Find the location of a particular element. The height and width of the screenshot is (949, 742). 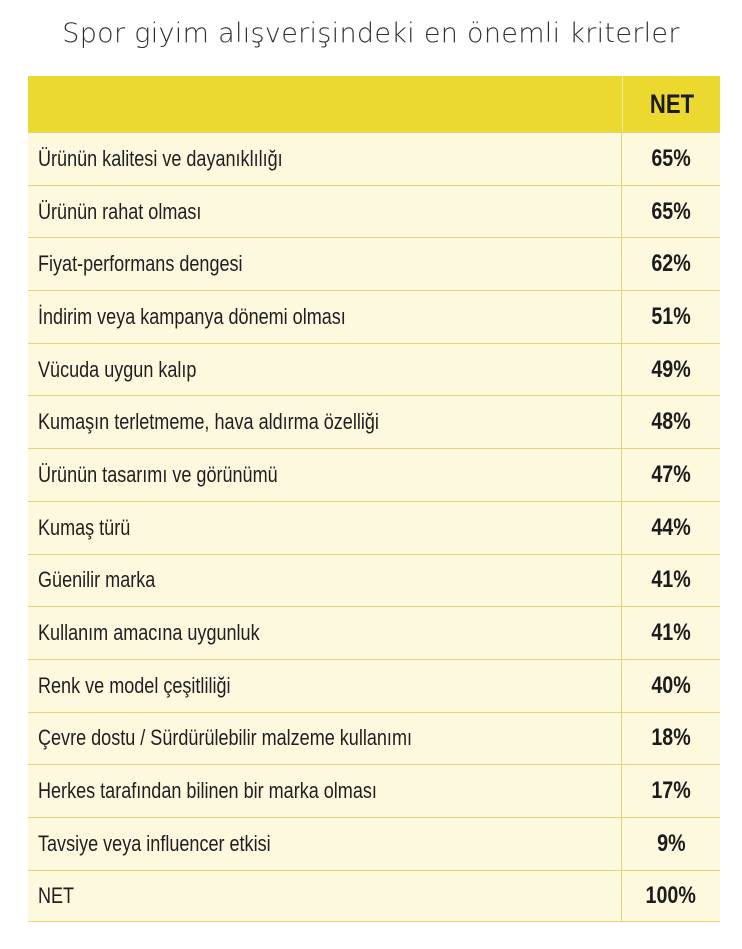

row-label-cell: Vücuda uygun kalıp is located at coordinates (325, 369).